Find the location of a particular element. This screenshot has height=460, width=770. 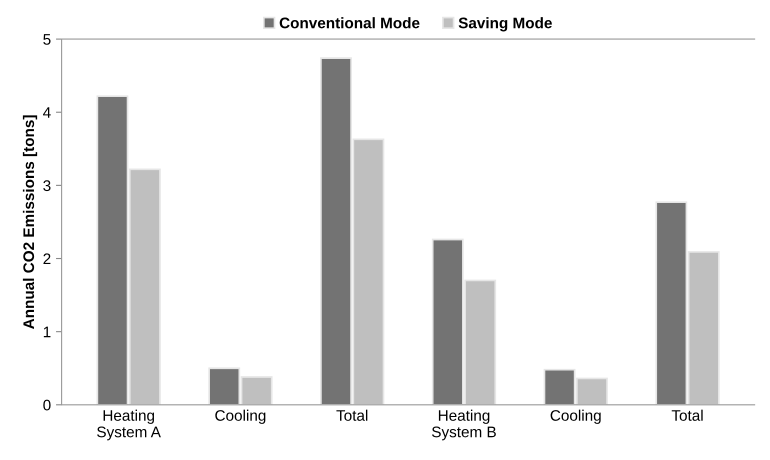

legend-label: Saving Mode is located at coordinates (505, 24).